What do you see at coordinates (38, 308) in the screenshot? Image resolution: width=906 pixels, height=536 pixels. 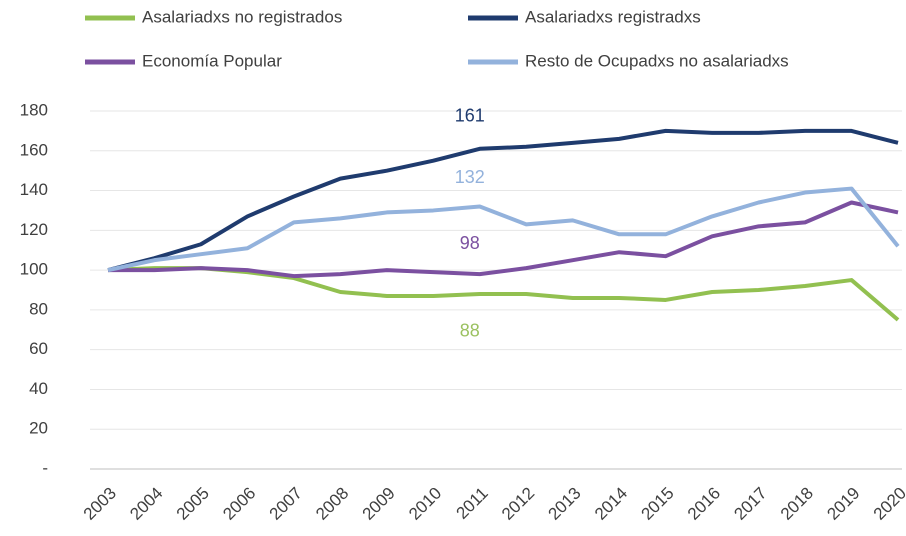 I see `y-tick-label: 80` at bounding box center [38, 308].